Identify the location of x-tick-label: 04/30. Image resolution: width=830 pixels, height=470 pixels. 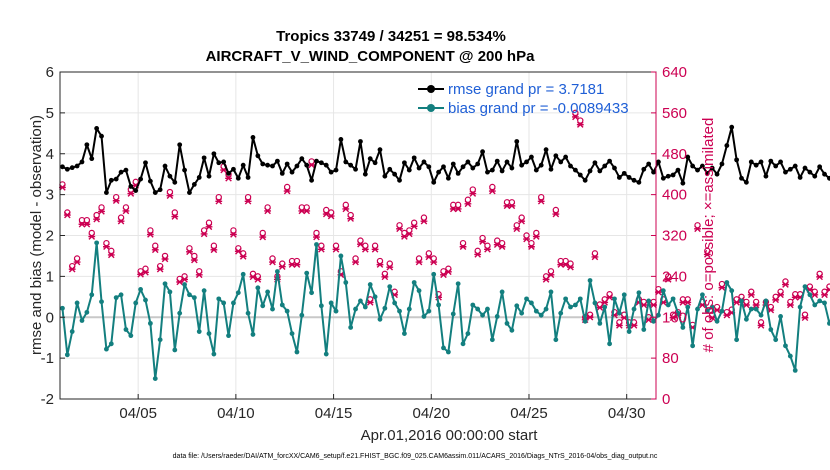
(627, 413).